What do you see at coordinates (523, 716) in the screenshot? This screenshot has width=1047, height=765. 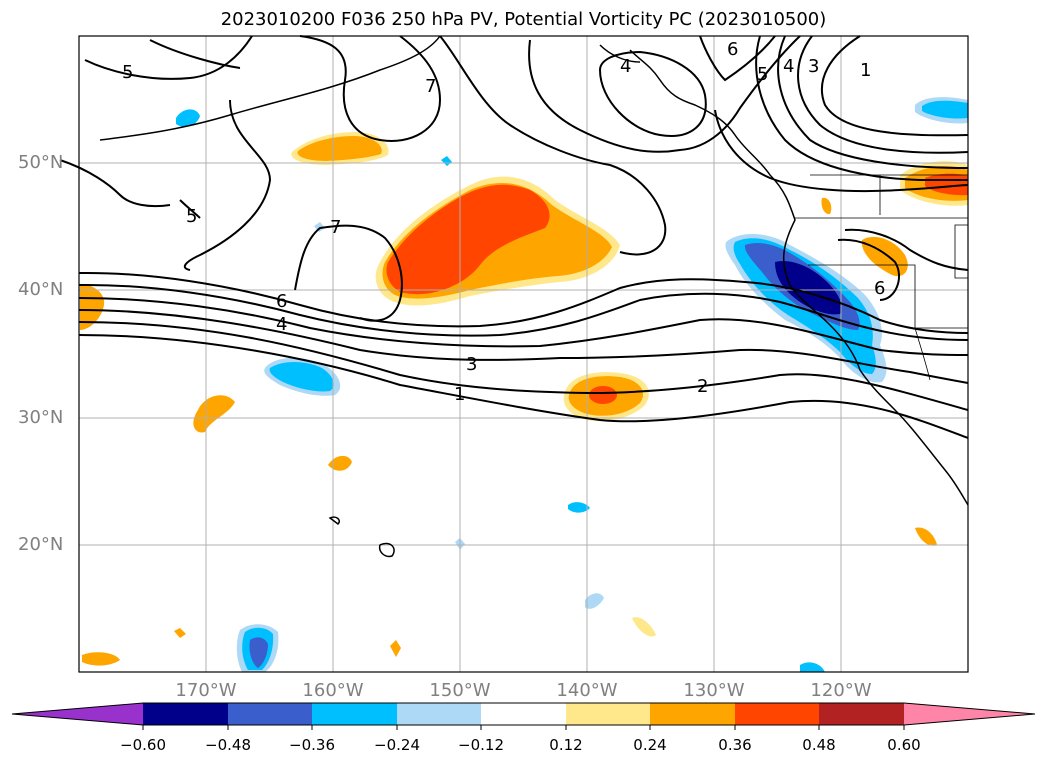 I see `colorbar` at bounding box center [523, 716].